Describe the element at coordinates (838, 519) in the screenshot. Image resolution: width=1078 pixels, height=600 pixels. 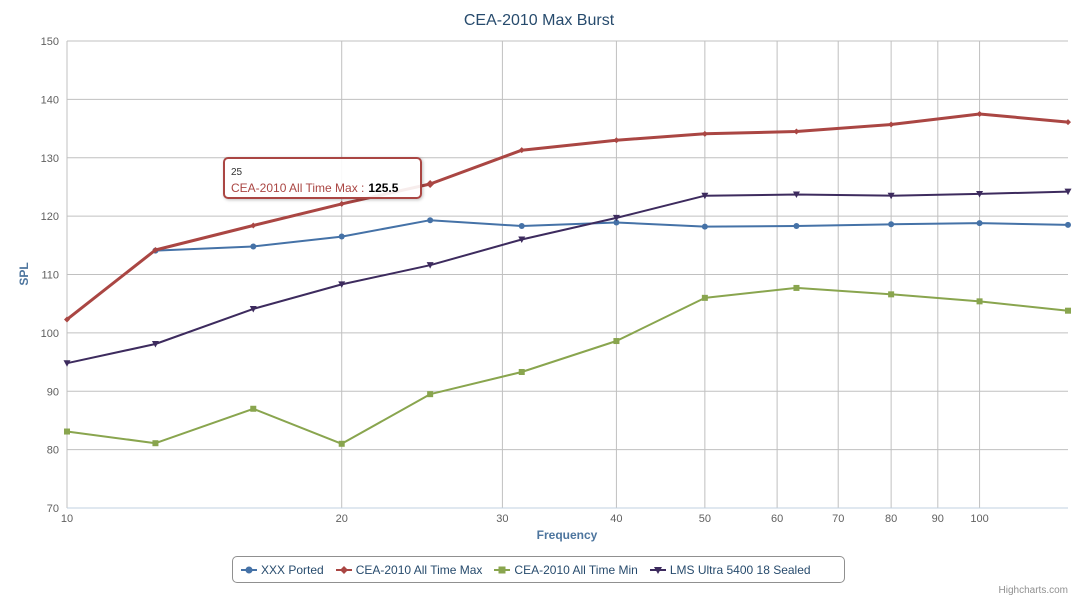
I see `x-tick-label: 70` at that location.